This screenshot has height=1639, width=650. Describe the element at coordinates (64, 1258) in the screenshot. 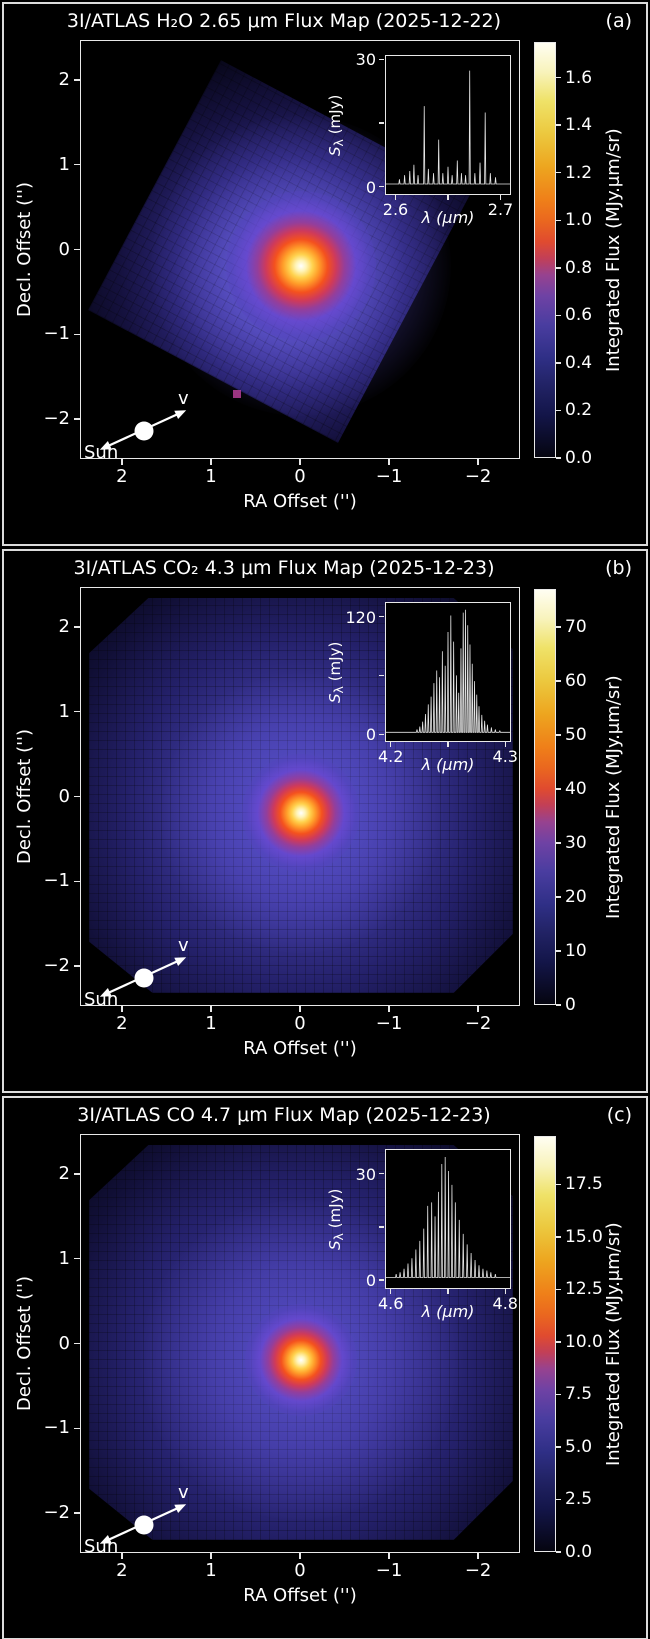

I see `y-axis-tick-label: 1` at that location.